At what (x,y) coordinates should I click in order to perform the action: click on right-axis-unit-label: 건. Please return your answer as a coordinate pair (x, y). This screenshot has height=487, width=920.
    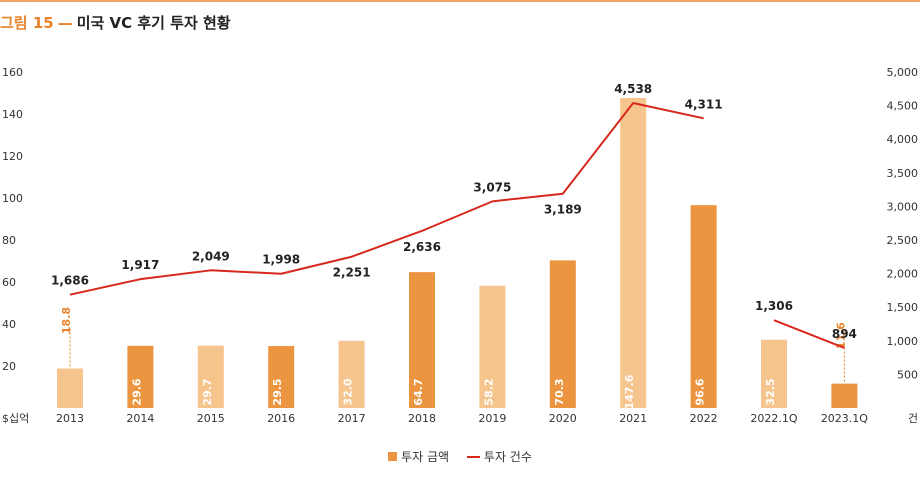
    Looking at the image, I should click on (913, 418).